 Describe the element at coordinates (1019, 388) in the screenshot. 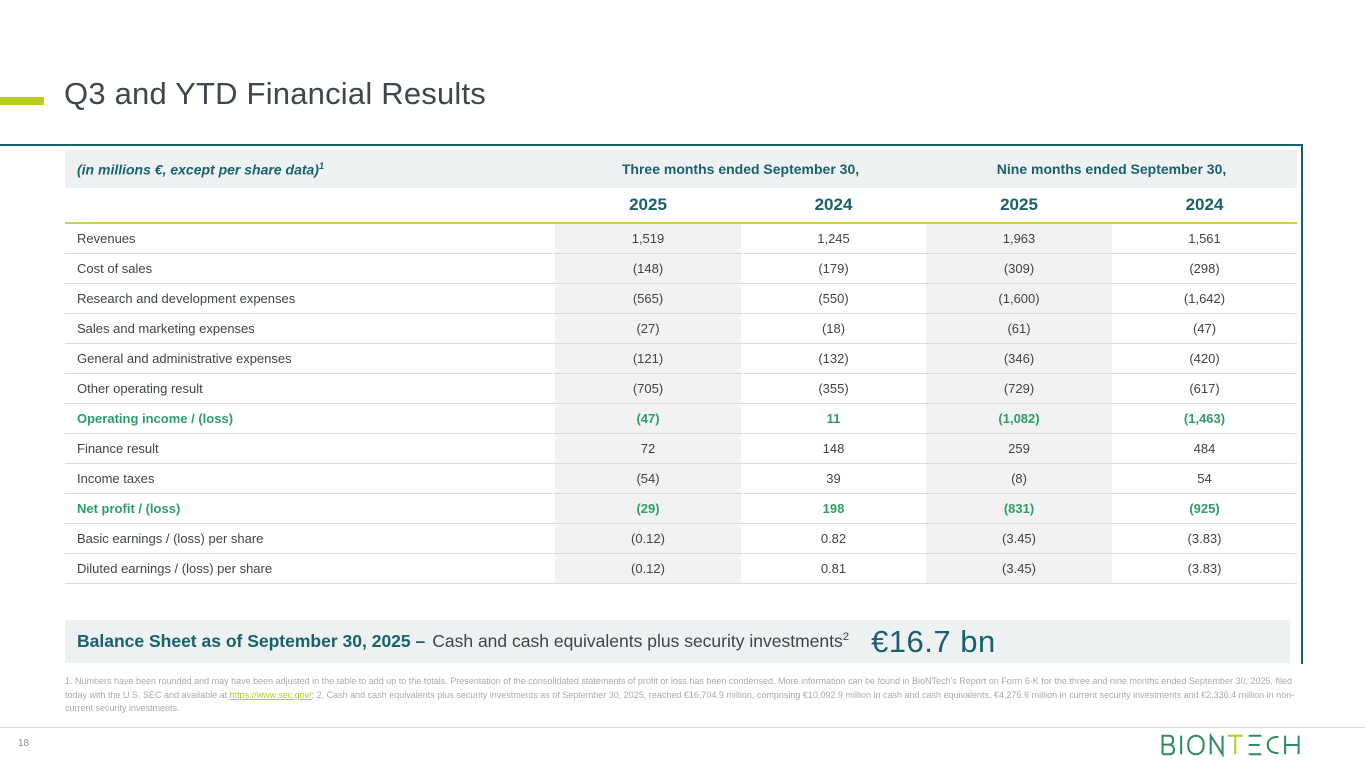

I see `row-value: (729)` at that location.